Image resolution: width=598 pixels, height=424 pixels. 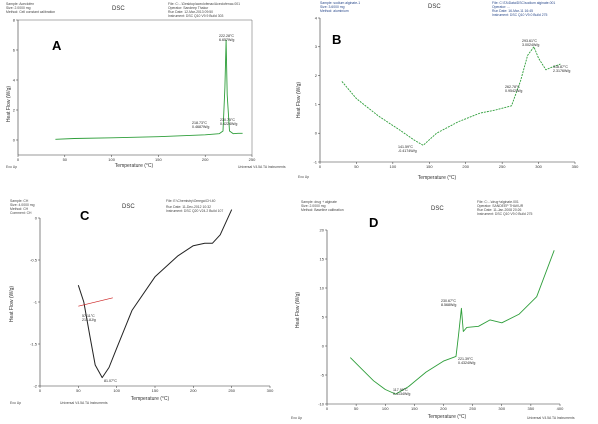 I want to click on y-tick-label: 3, so click(x=316, y=46).